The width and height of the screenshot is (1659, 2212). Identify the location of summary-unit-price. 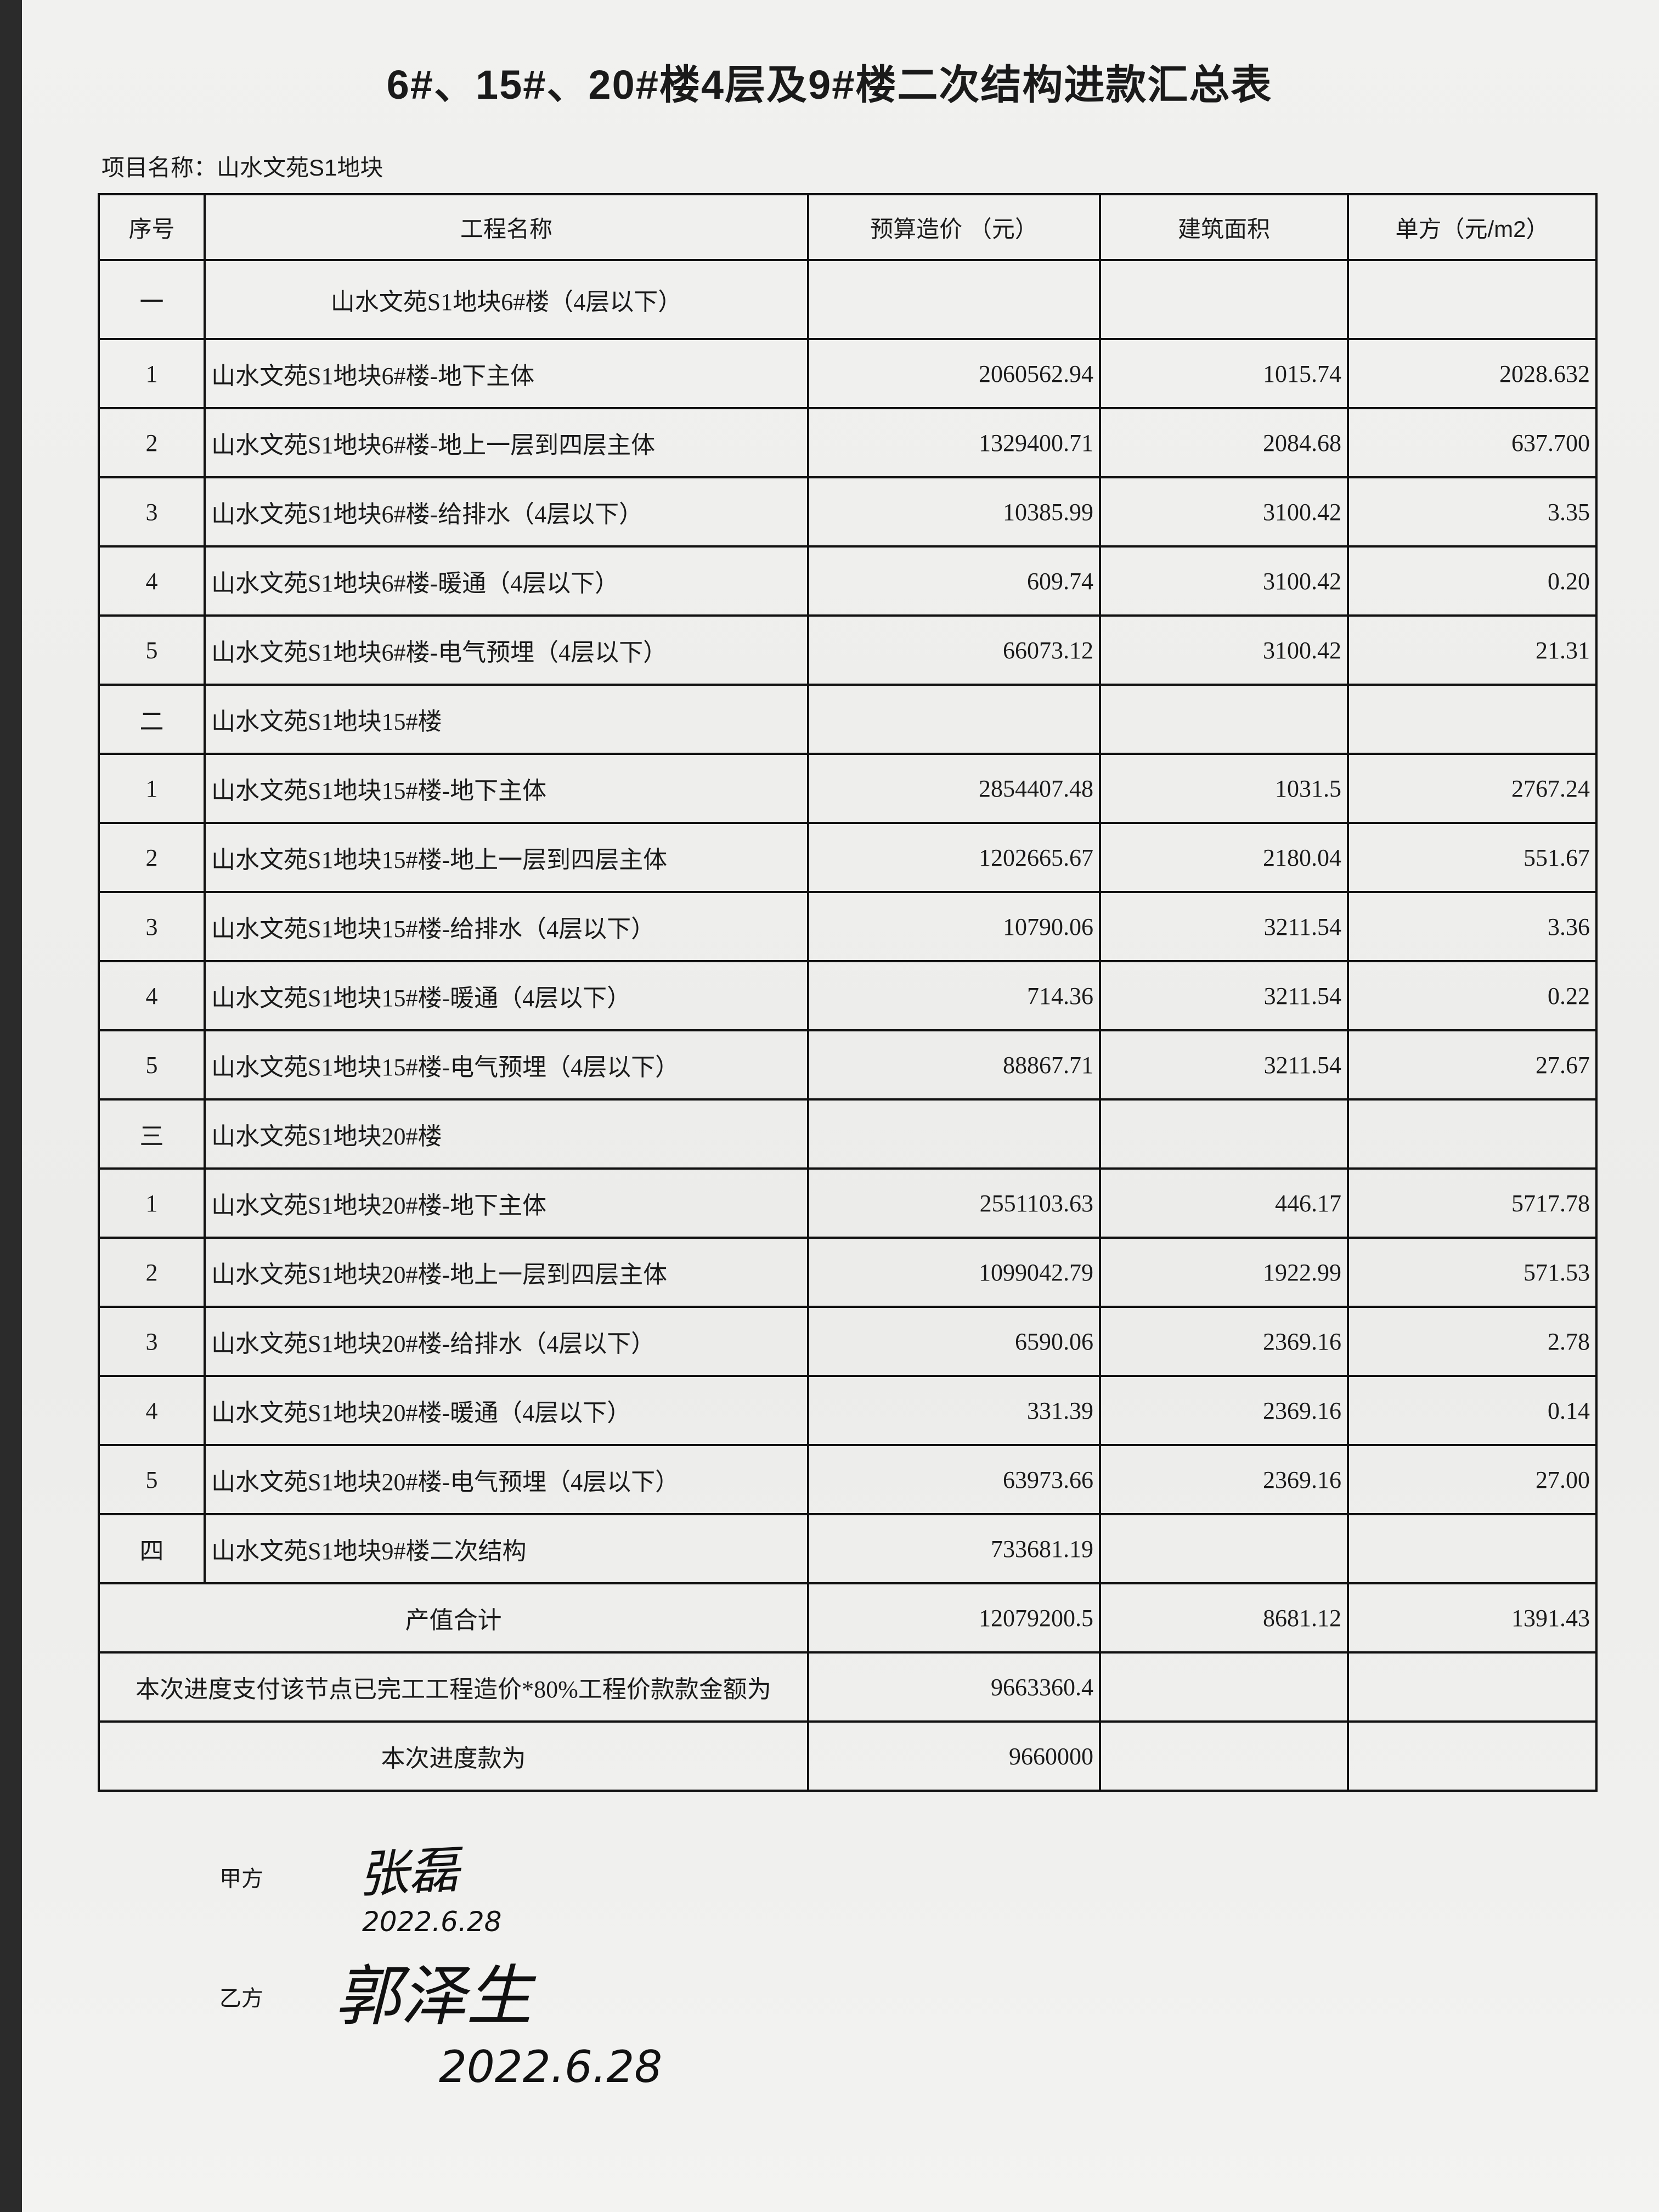
(1472, 1687).